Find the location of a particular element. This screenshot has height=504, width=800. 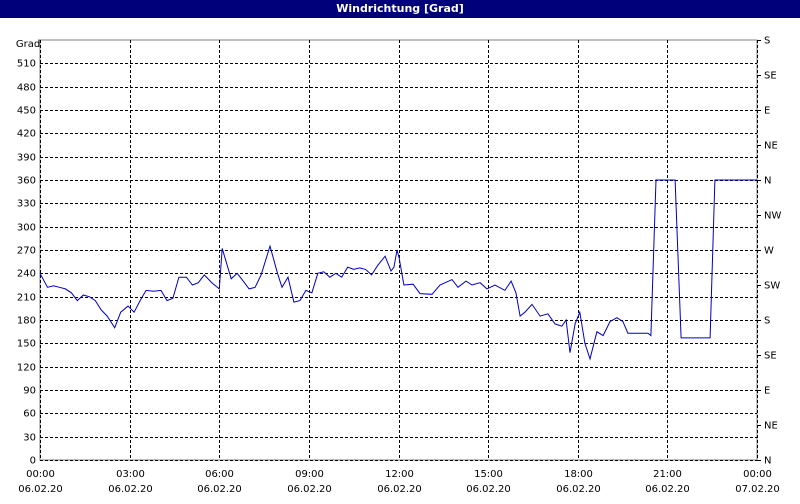

y-tick-label: 240 is located at coordinates (26, 274).